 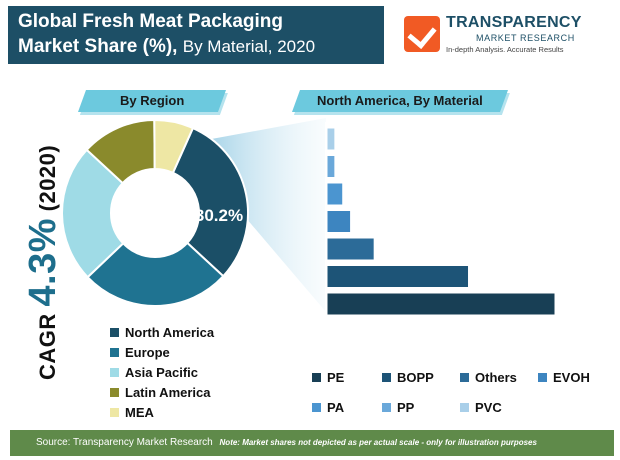 What do you see at coordinates (336, 407) in the screenshot?
I see `legend-label-pa: PA` at bounding box center [336, 407].